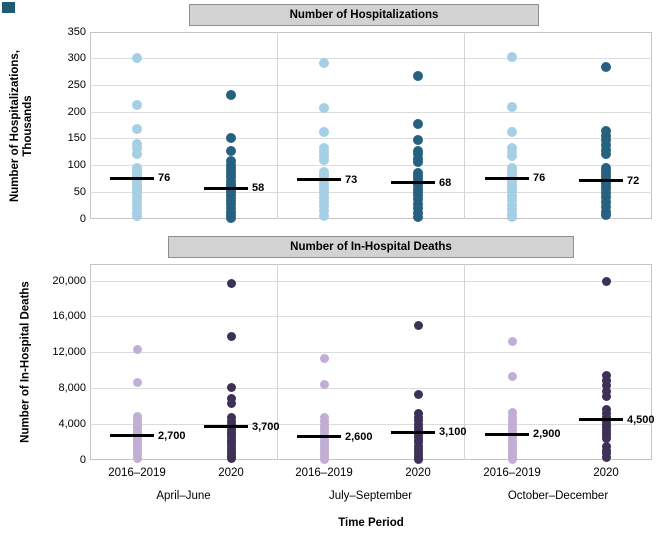 This screenshot has width=658, height=540. Describe the element at coordinates (364, 15) in the screenshot. I see `panel-title-hospitalizations: Number of Hospitalizations` at that location.